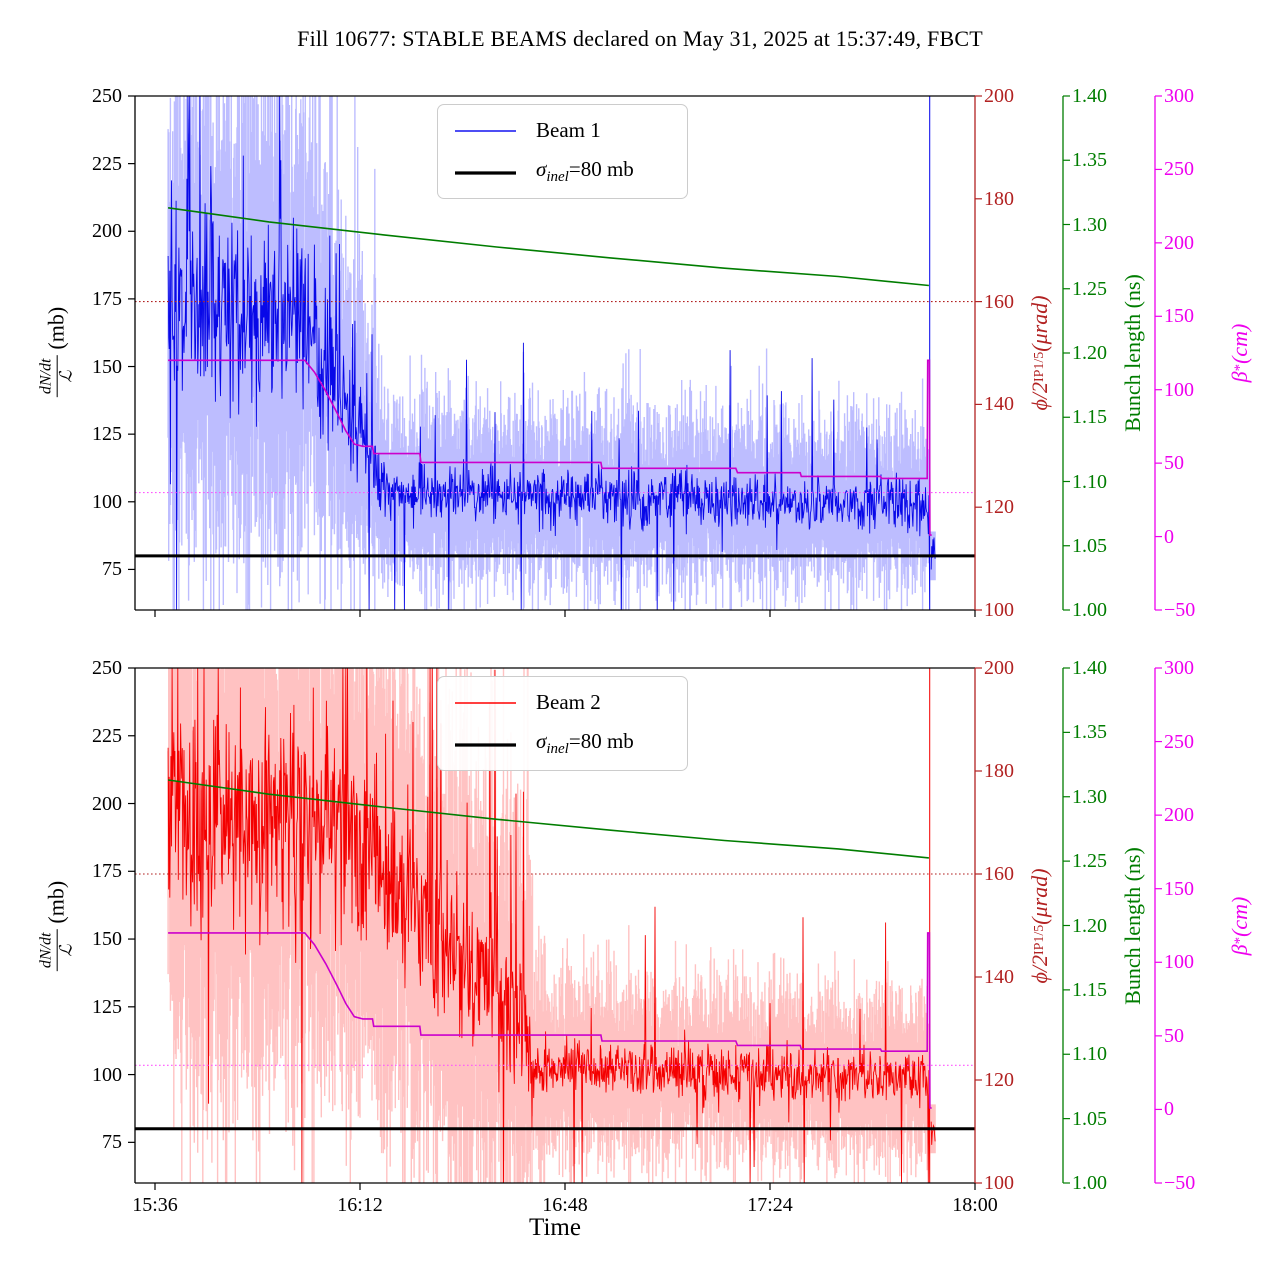 This screenshot has height=1280, width=1280. Describe the element at coordinates (485, 130) in the screenshot. I see `beam1-line-sample` at that location.